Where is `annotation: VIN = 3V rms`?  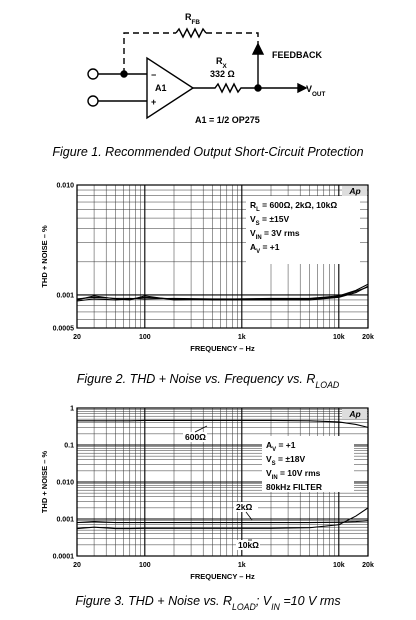
annotation: VIN = 3V rms is located at coordinates (275, 234).